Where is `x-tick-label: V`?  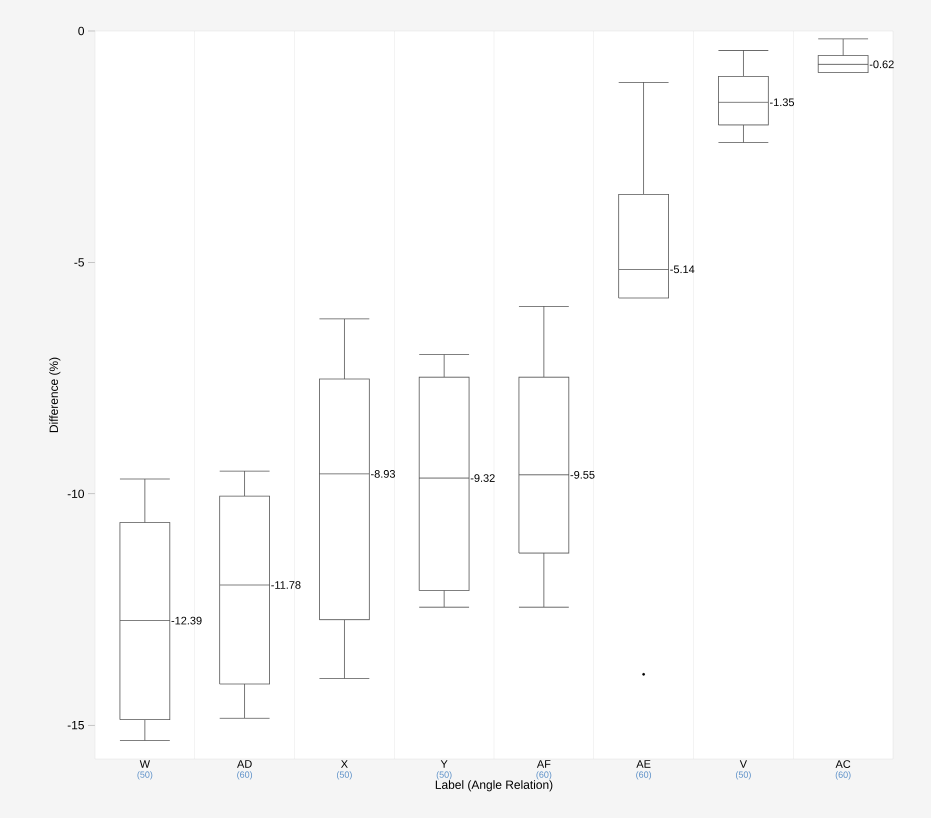 x-tick-label: V is located at coordinates (743, 764).